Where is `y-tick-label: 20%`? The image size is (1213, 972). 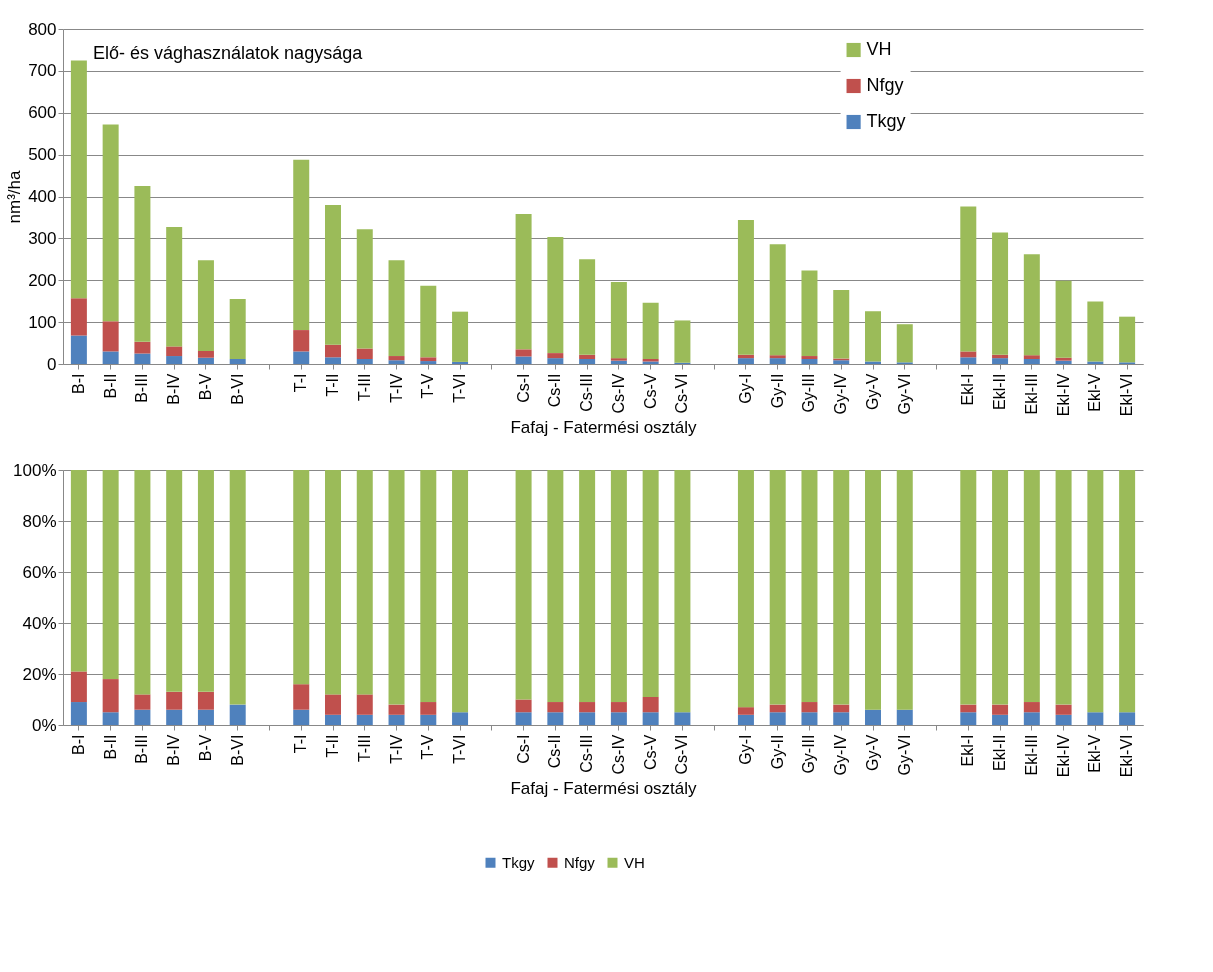
y-tick-label: 20% is located at coordinates (39, 674).